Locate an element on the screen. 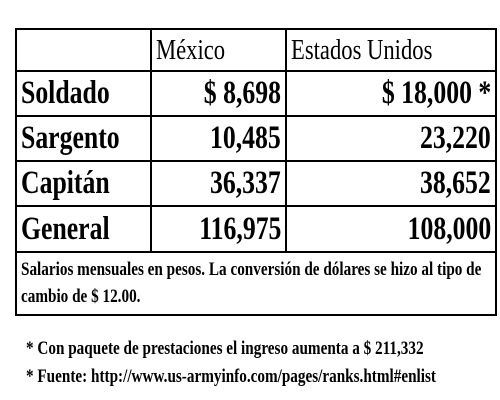 The height and width of the screenshot is (400, 500). value-cell: 38,652 is located at coordinates (391, 183).